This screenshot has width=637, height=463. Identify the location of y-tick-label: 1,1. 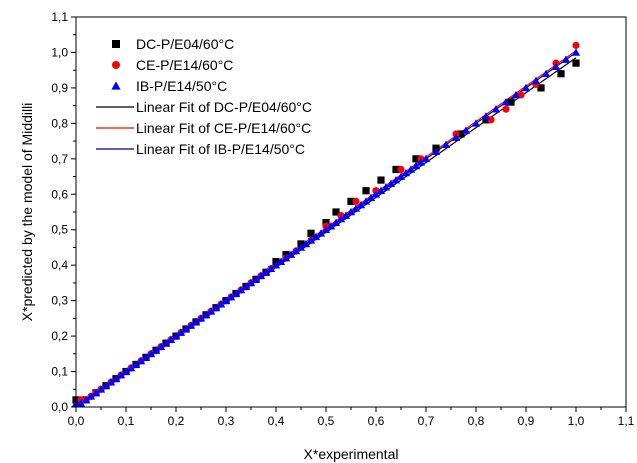
(59, 17).